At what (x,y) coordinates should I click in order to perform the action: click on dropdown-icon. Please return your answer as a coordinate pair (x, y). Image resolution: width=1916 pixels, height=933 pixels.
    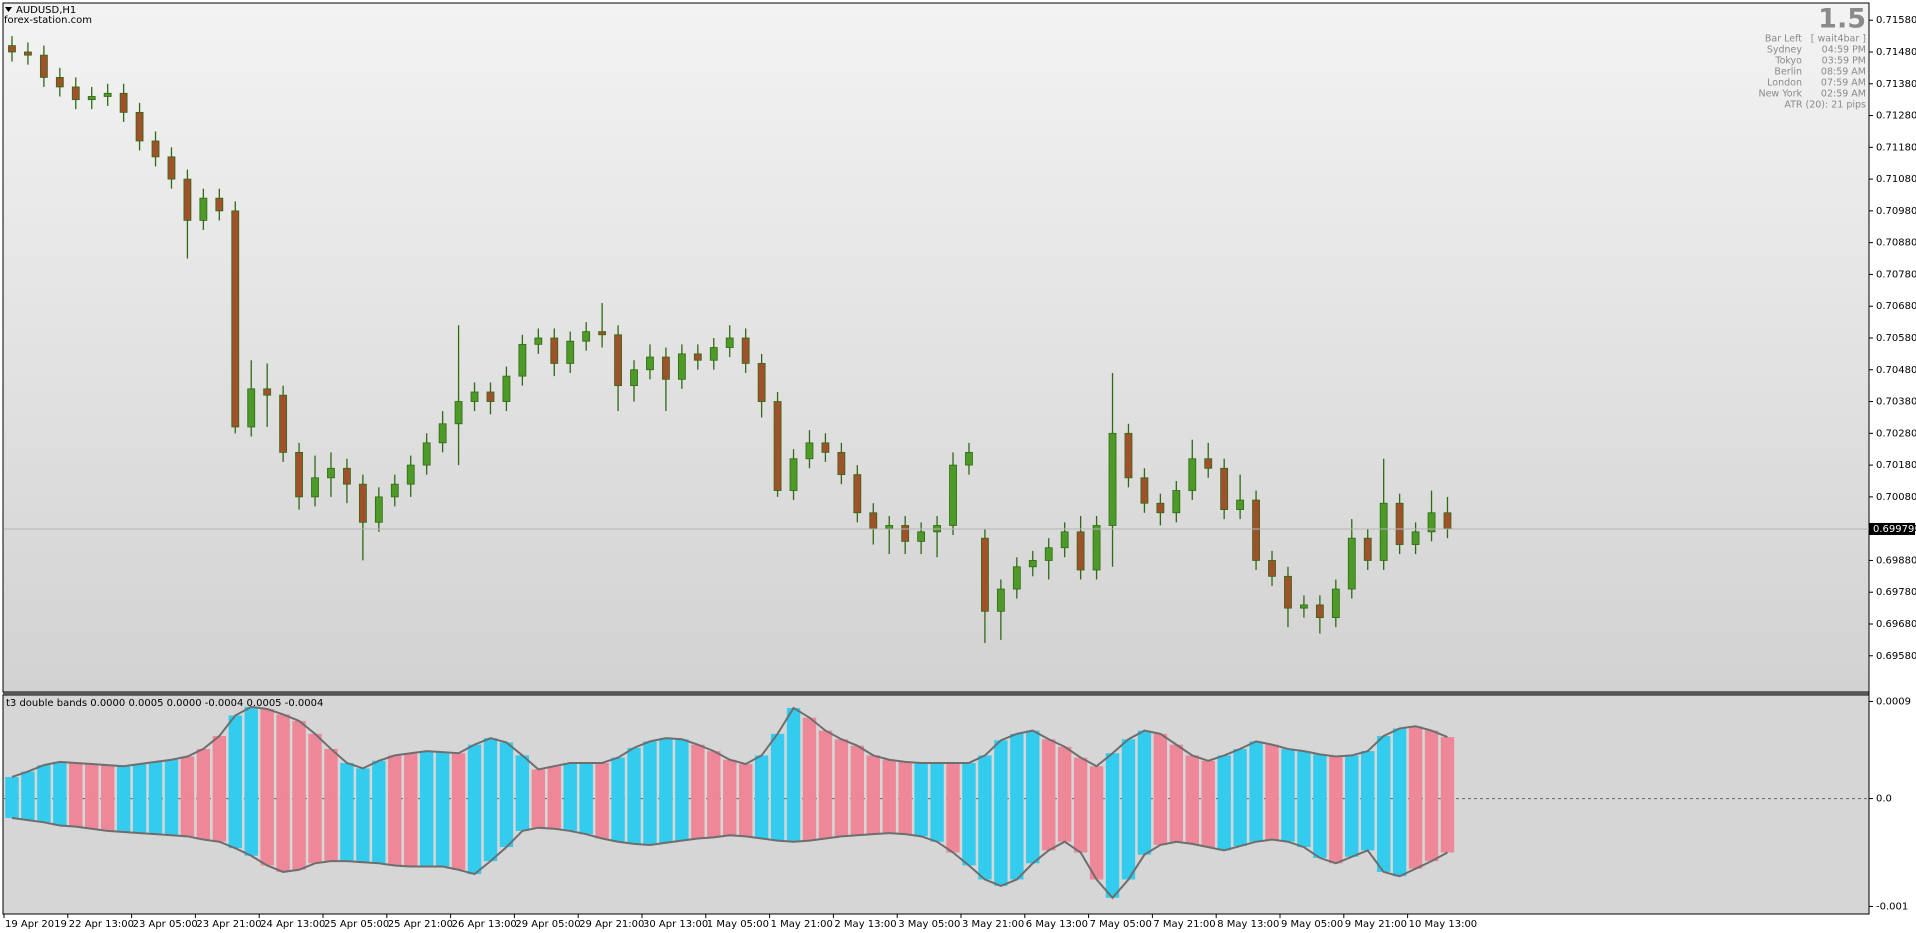
    Looking at the image, I should click on (8, 9).